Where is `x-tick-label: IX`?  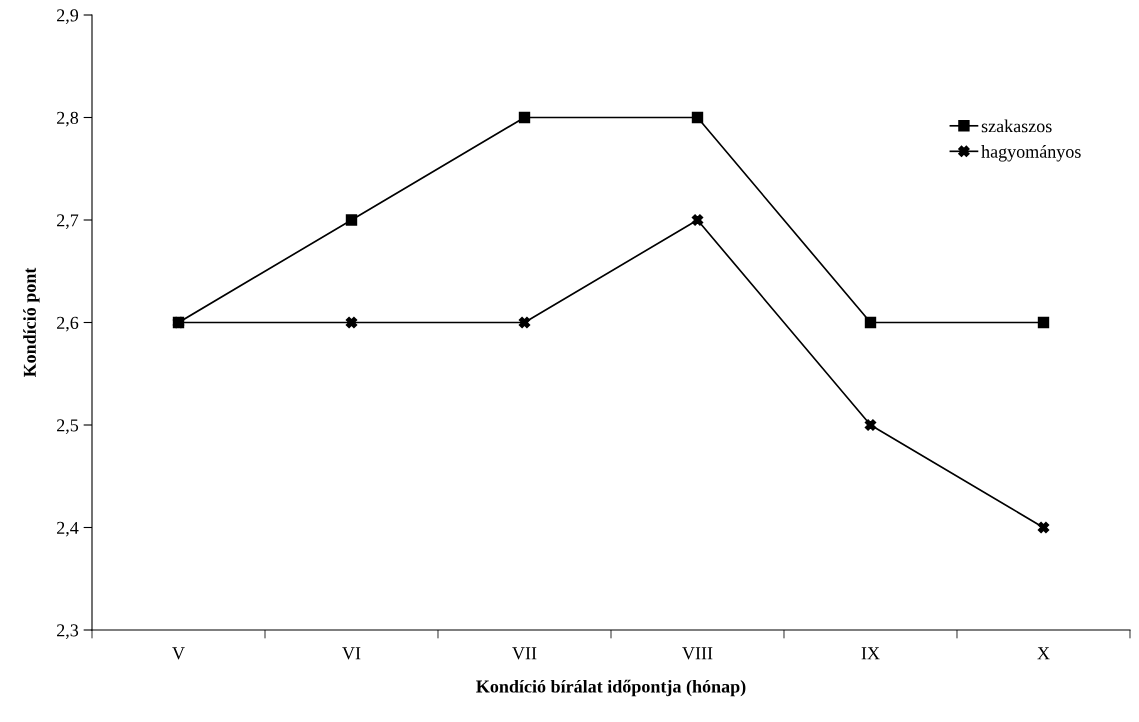 x-tick-label: IX is located at coordinates (870, 653).